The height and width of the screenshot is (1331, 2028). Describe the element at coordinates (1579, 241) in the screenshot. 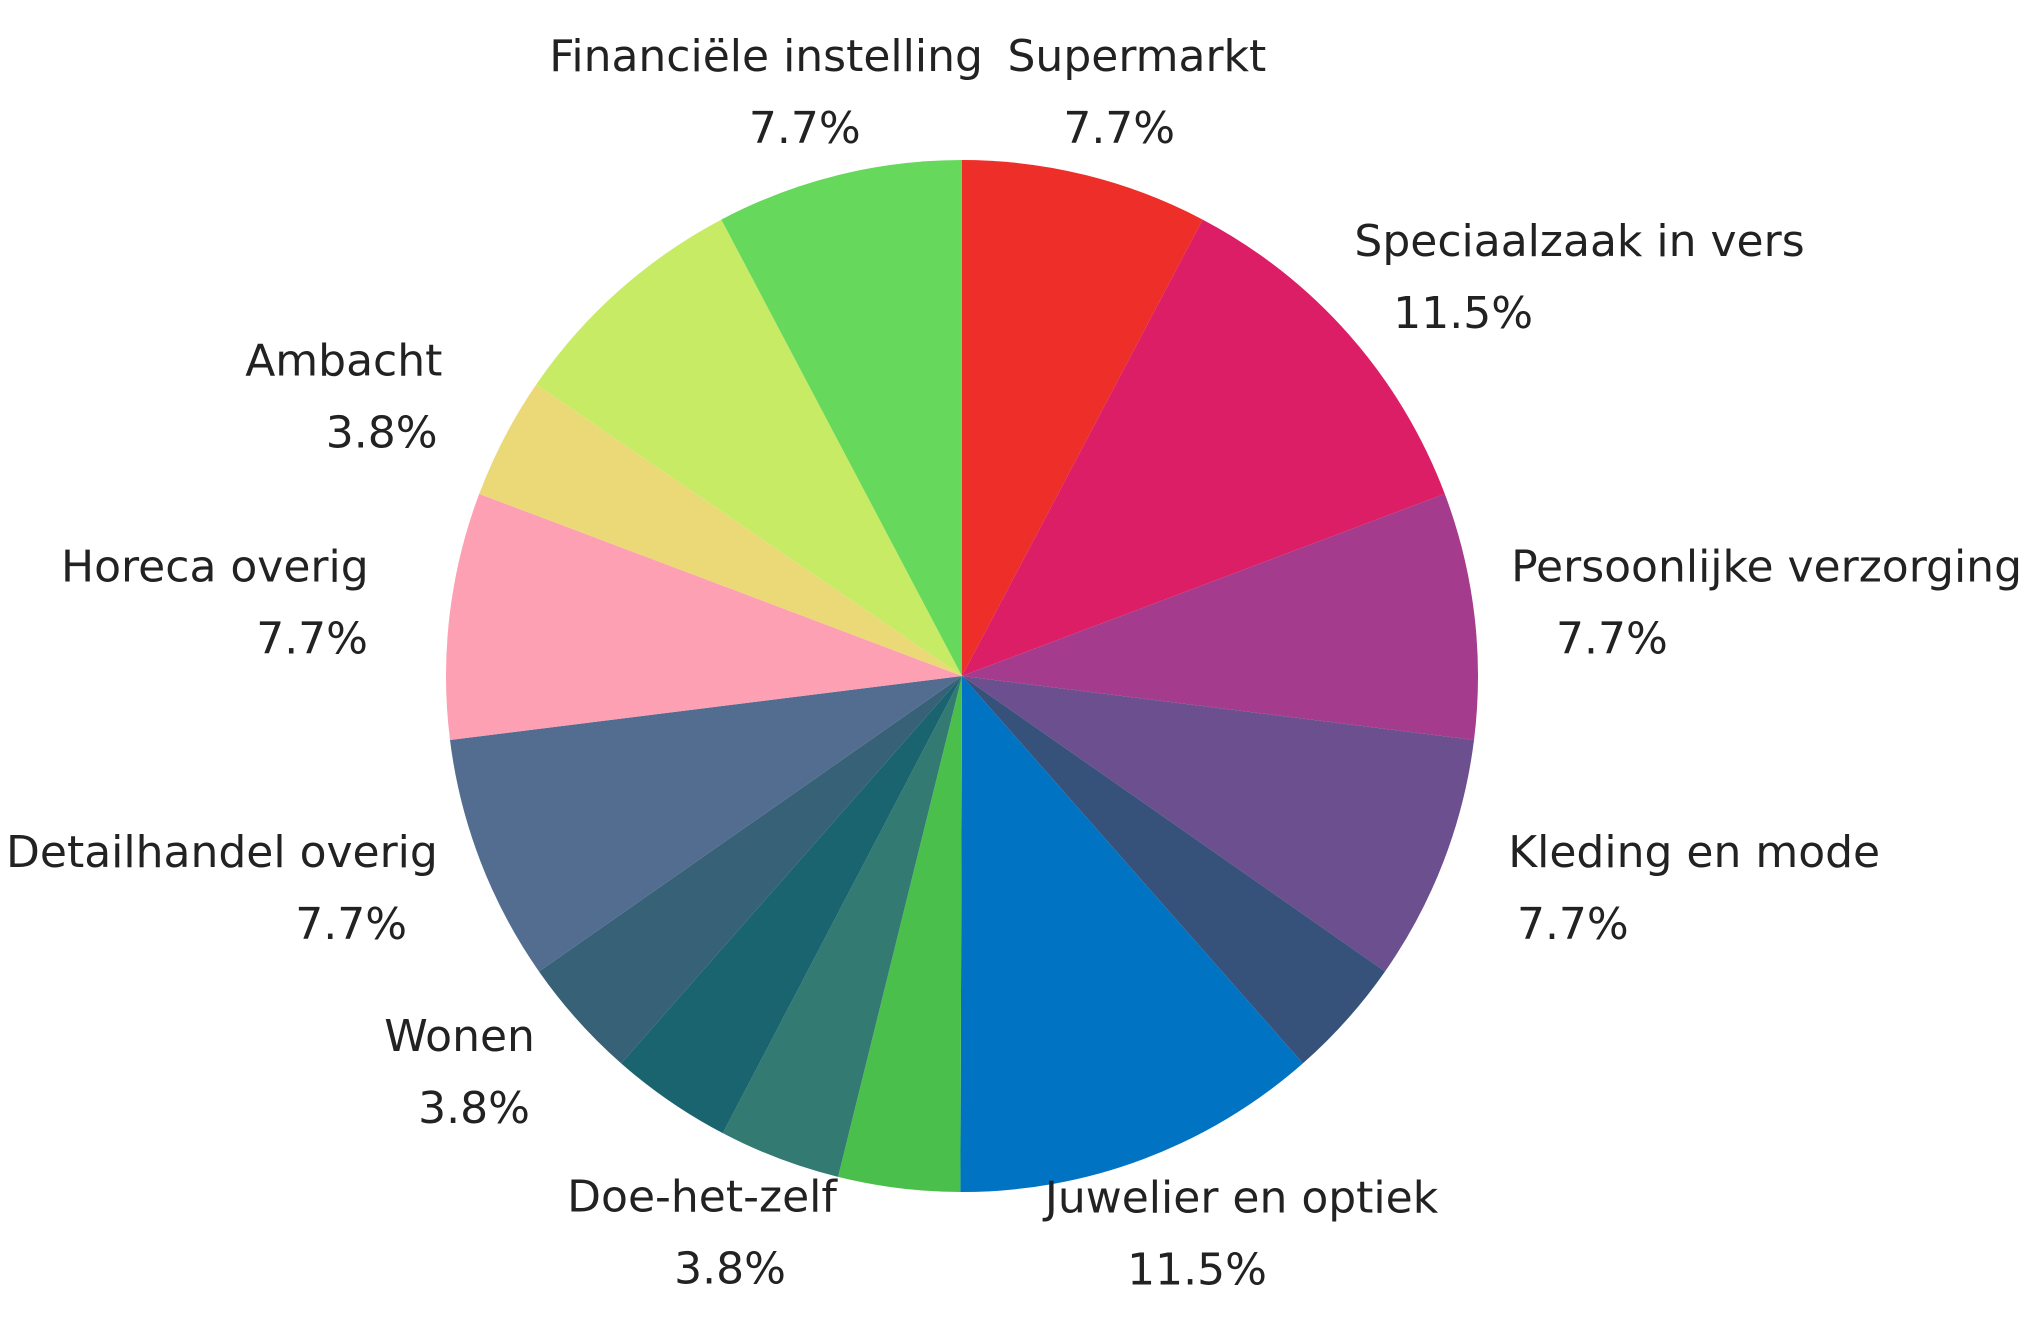

I see `slice-label: Speciaalzaak in vers` at that location.